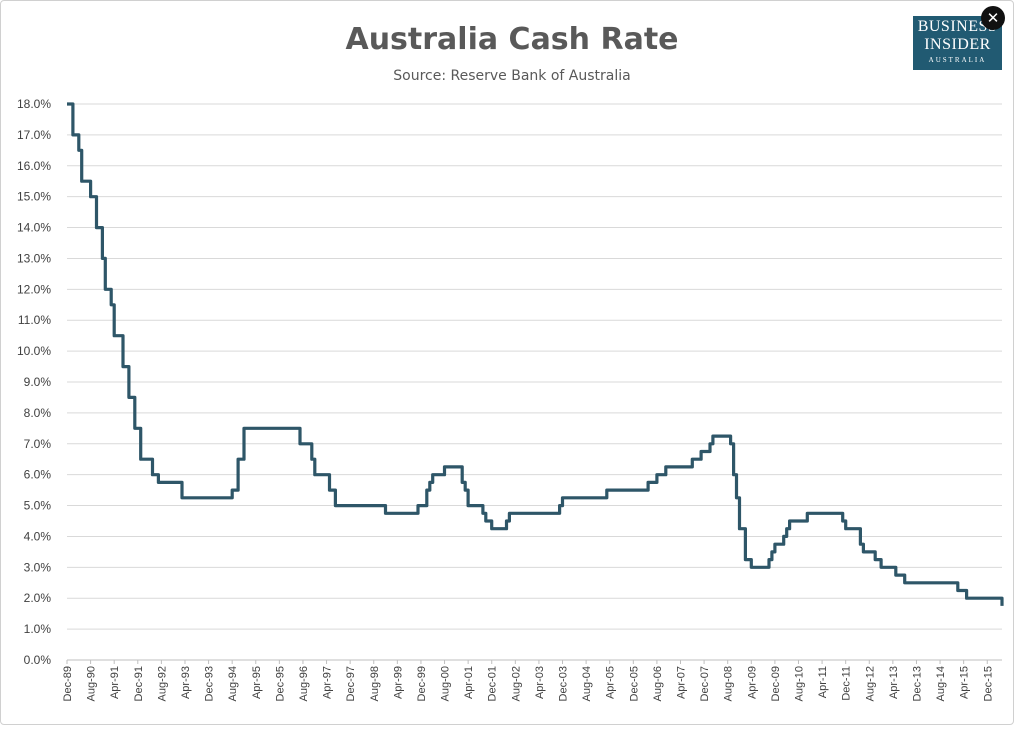  What do you see at coordinates (351, 683) in the screenshot?
I see `x-tick-label: Dec-97` at bounding box center [351, 683].